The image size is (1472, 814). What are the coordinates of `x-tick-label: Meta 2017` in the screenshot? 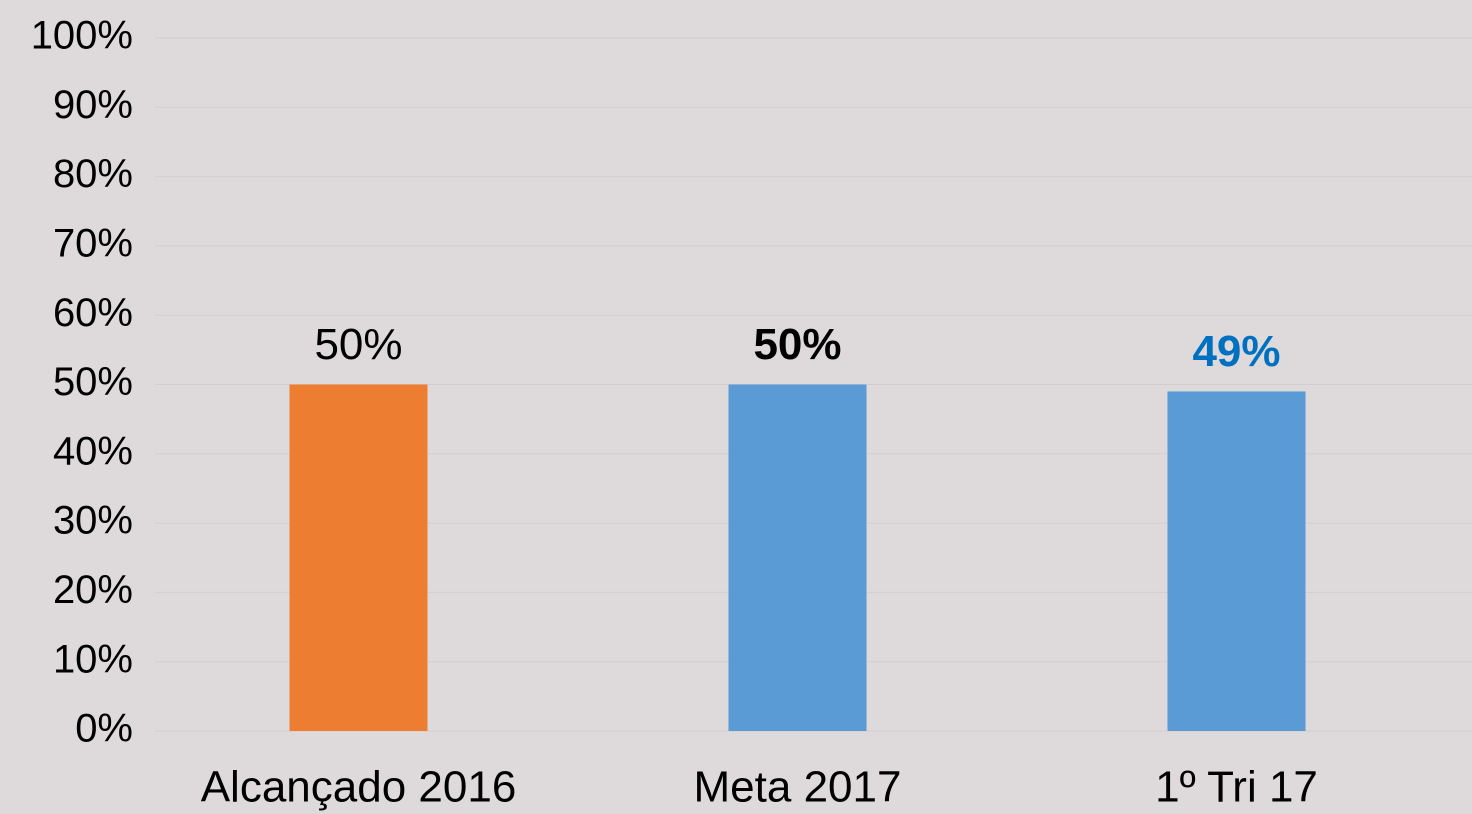 It's located at (798, 787).